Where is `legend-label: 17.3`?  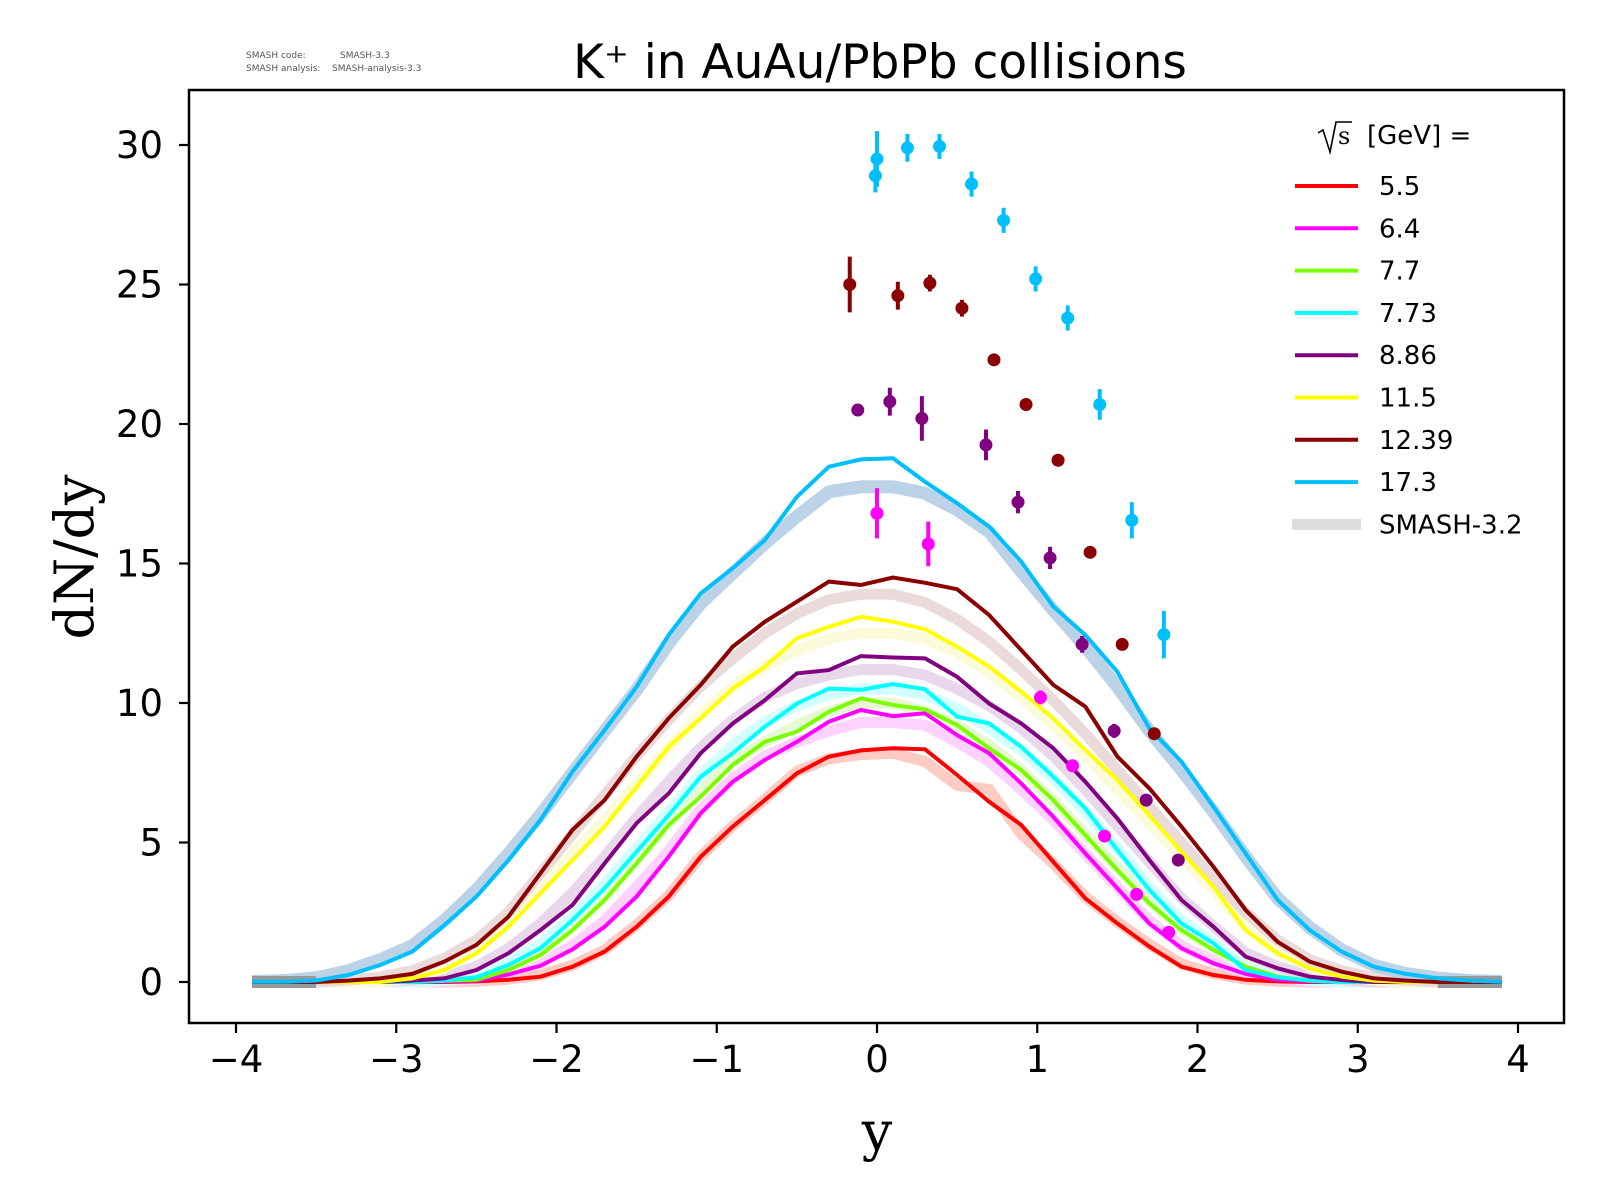
legend-label: 17.3 is located at coordinates (1408, 483).